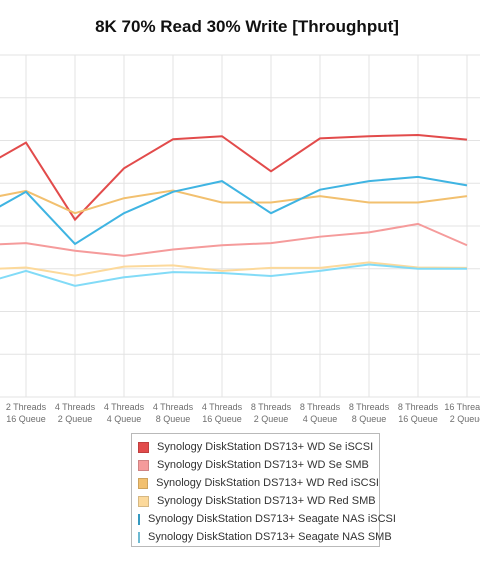  I want to click on x-tick-label: 4 Threads 8 Queue, so click(173, 413).